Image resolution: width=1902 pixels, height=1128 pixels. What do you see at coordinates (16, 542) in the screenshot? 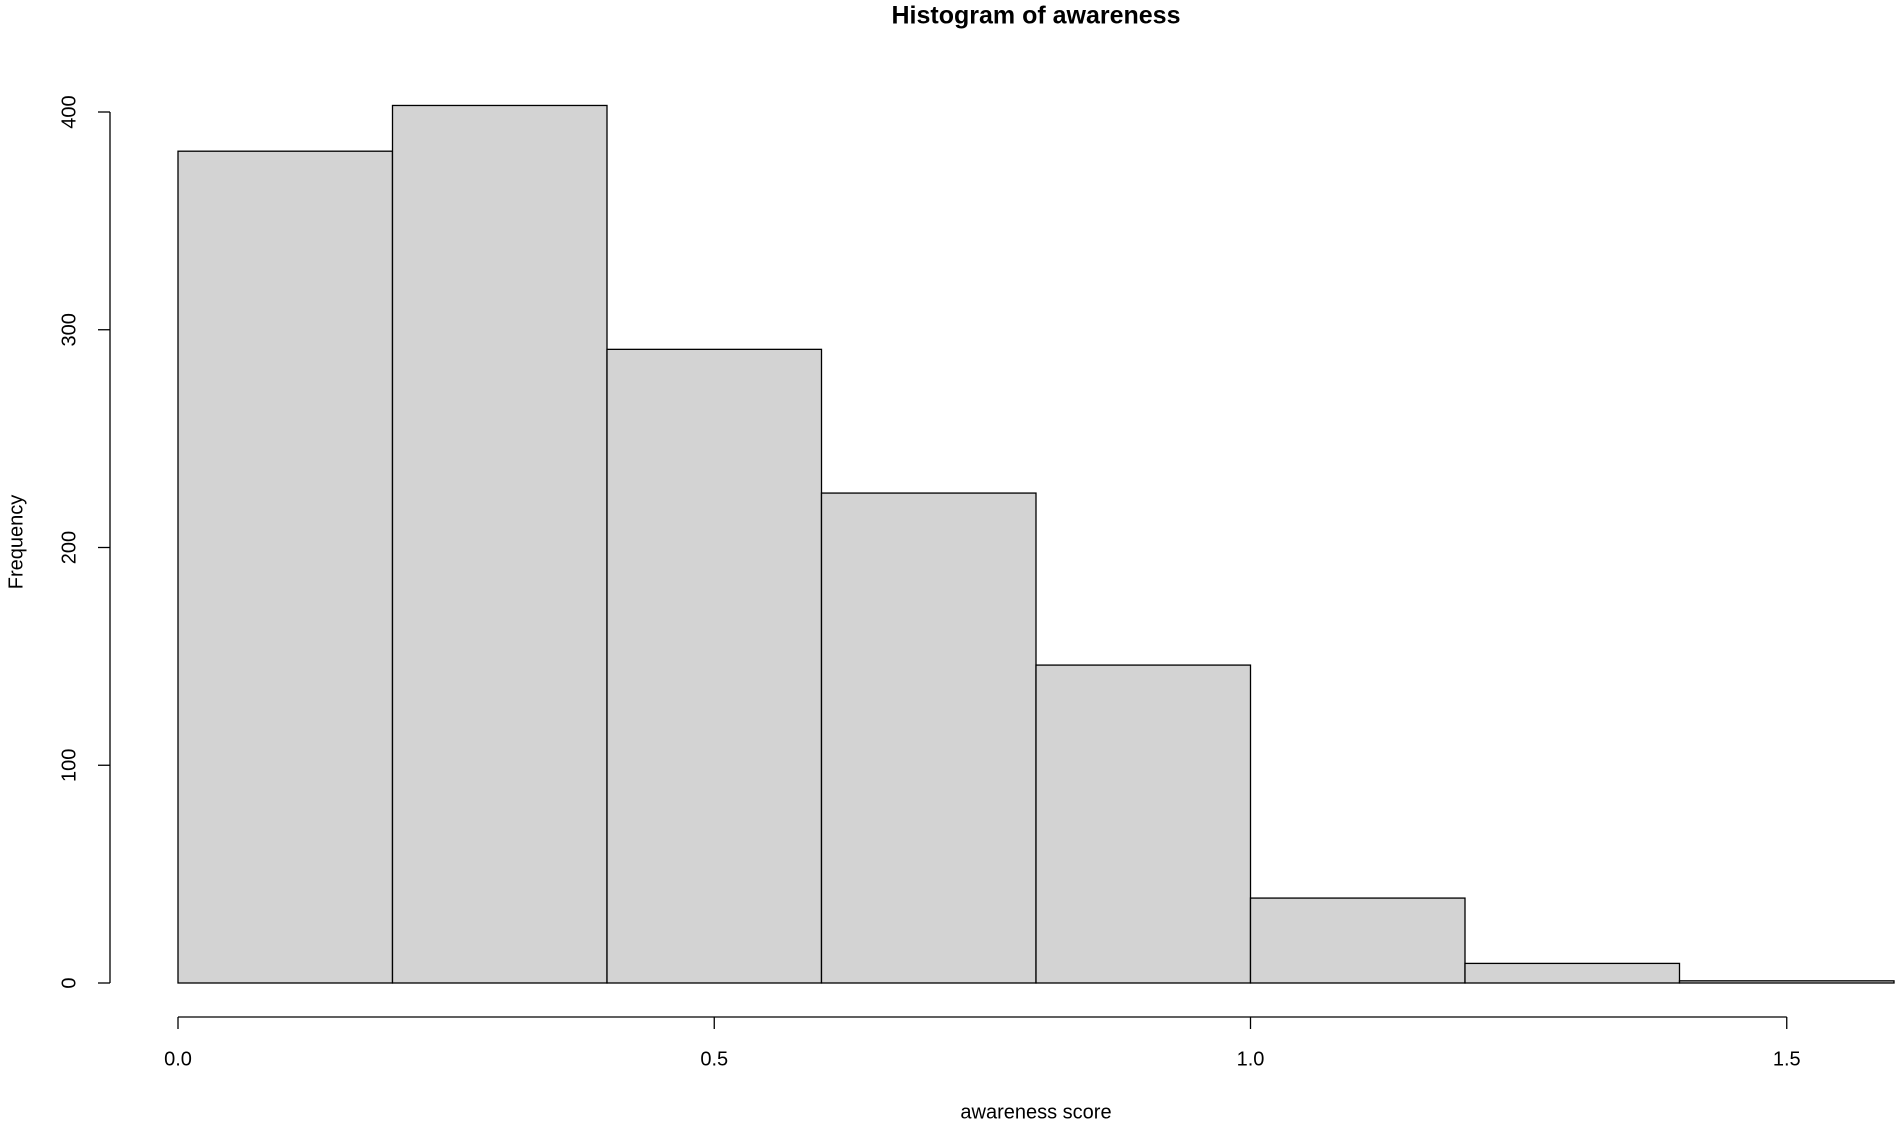
I see `y-axis-label: Frequency` at bounding box center [16, 542].